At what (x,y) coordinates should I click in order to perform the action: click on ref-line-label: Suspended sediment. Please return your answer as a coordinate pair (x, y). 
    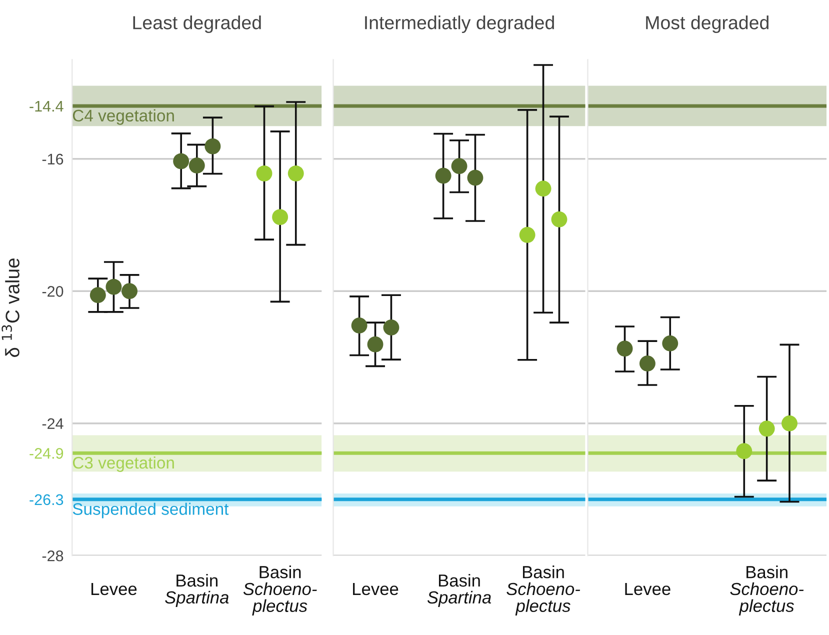
    Looking at the image, I should click on (150, 510).